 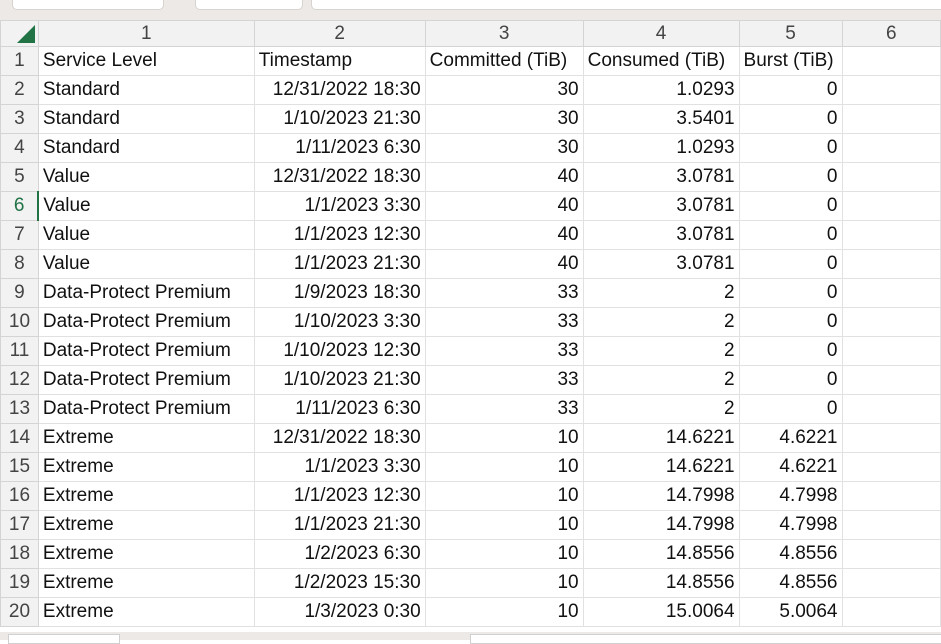 What do you see at coordinates (661, 467) in the screenshot?
I see `cell: 14.6221` at bounding box center [661, 467].